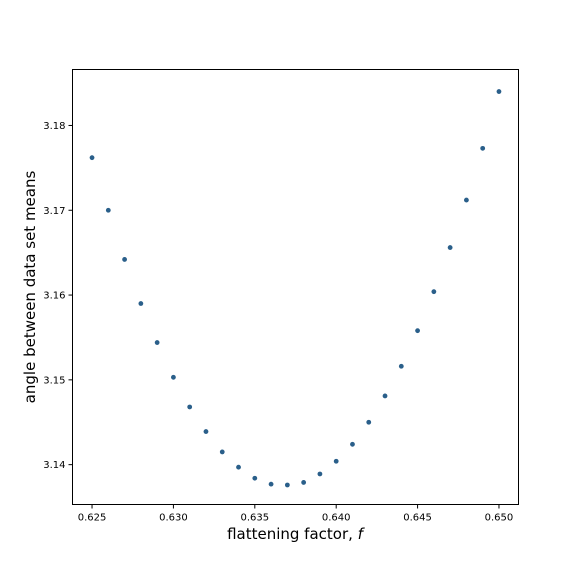  Describe the element at coordinates (92, 518) in the screenshot. I see `x-tick-label: 0.625` at that location.